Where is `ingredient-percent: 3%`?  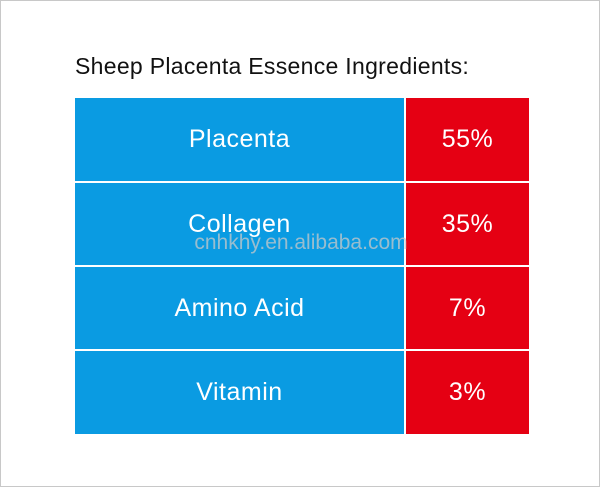
ingredient-percent: 3% is located at coordinates (467, 392).